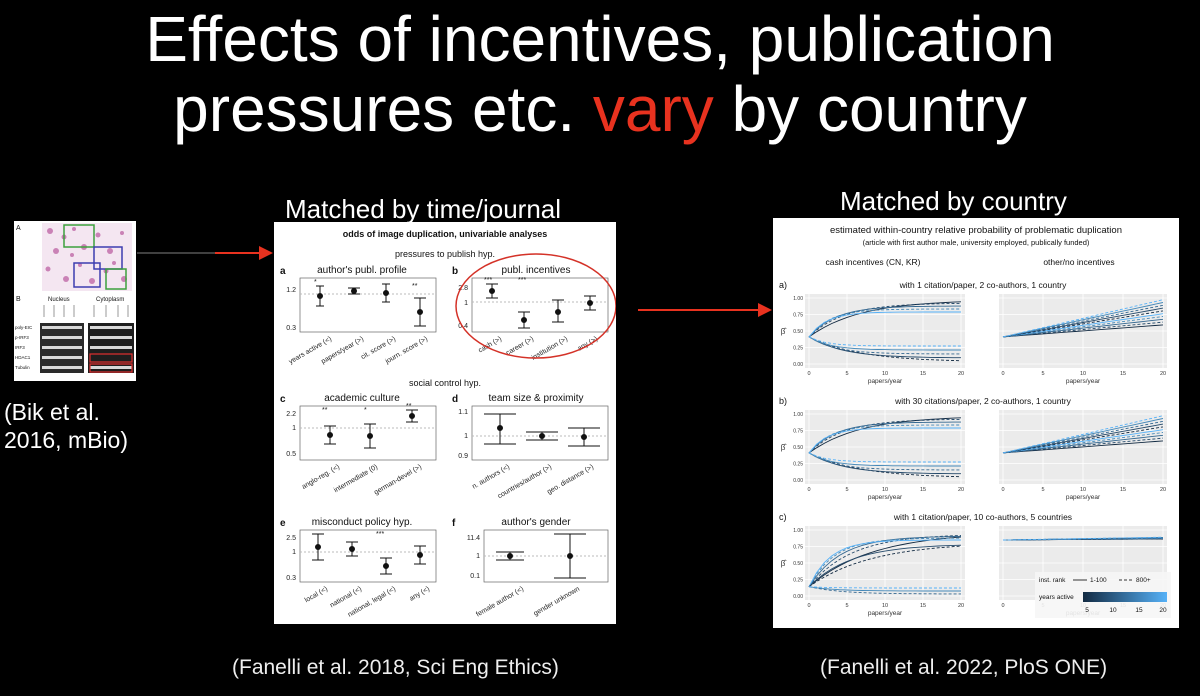 The width and height of the screenshot is (1200, 696). I want to click on bik-row-label: poly-EIC, so click(24, 327).